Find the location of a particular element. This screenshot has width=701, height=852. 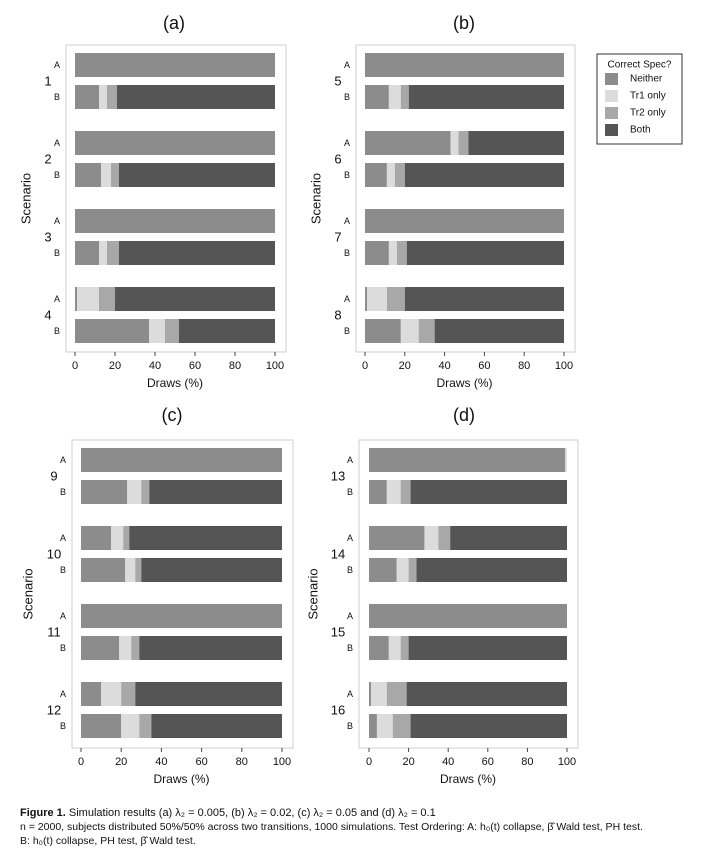

scenario-label: 1 is located at coordinates (47, 81).